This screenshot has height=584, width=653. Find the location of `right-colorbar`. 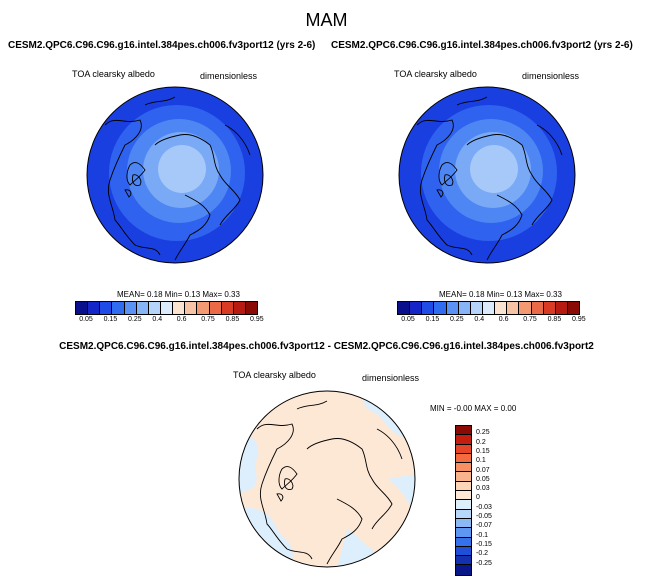

right-colorbar is located at coordinates (488, 308).